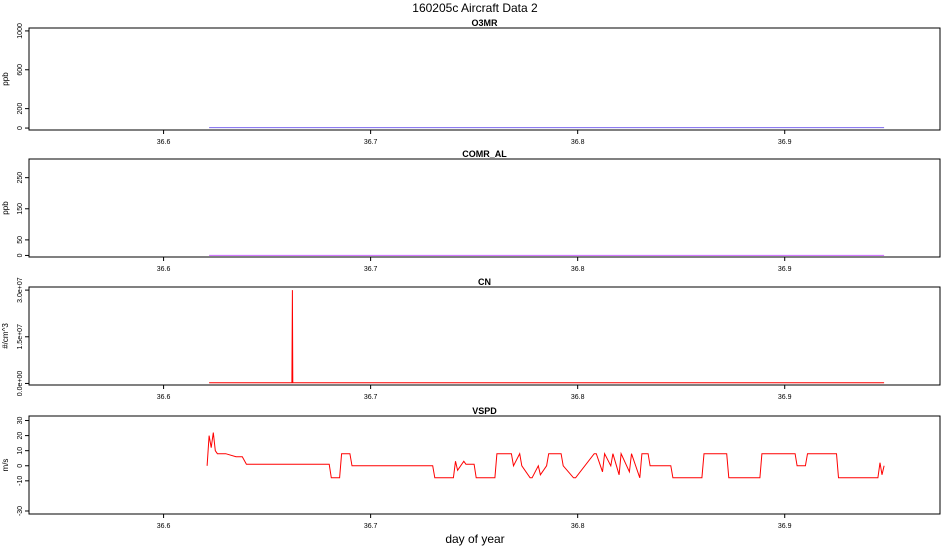 The height and width of the screenshot is (550, 950). I want to click on panel-title: O3MR, so click(484, 23).